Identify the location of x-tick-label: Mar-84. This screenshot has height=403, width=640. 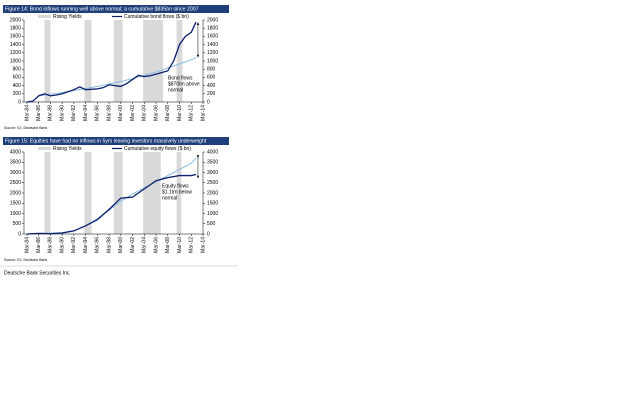
(27, 113).